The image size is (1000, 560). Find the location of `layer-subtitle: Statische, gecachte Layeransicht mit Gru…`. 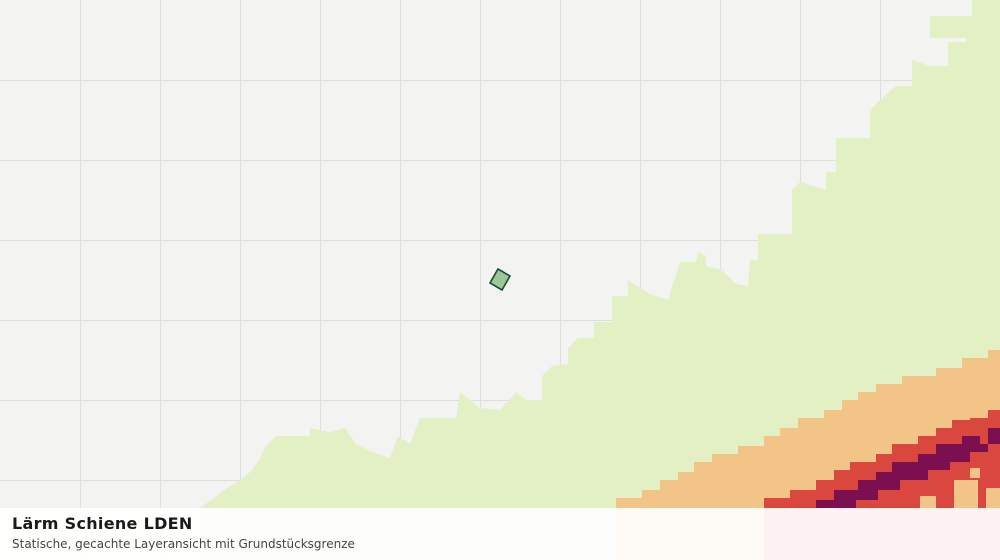

layer-subtitle: Statische, gecachte Layeransicht mit Gru… is located at coordinates (183, 544).